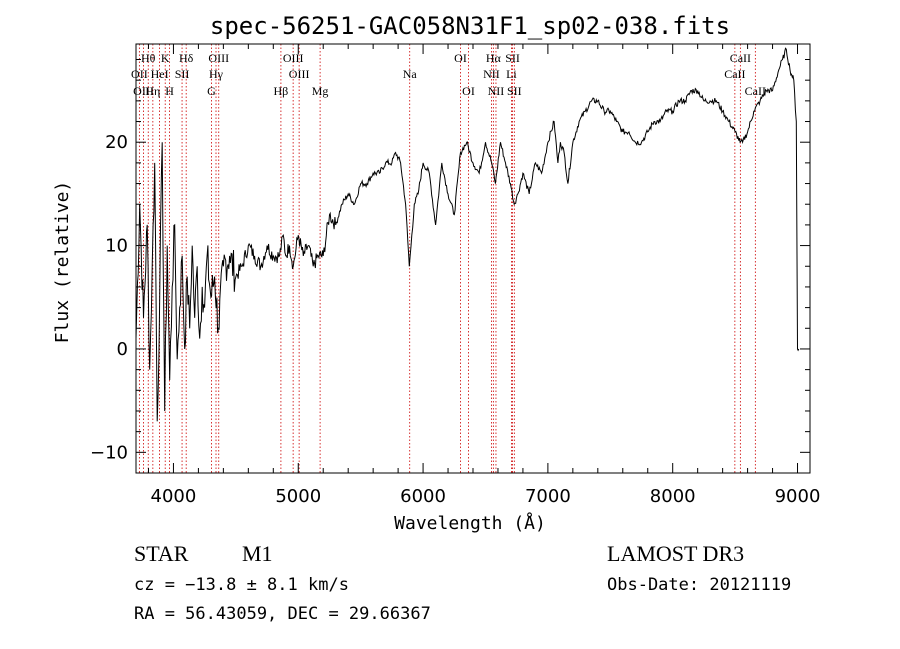 Image resolution: width=900 pixels, height=649 pixels. What do you see at coordinates (160, 74) in the screenshot?
I see `spectral-line-label: HeI` at bounding box center [160, 74].